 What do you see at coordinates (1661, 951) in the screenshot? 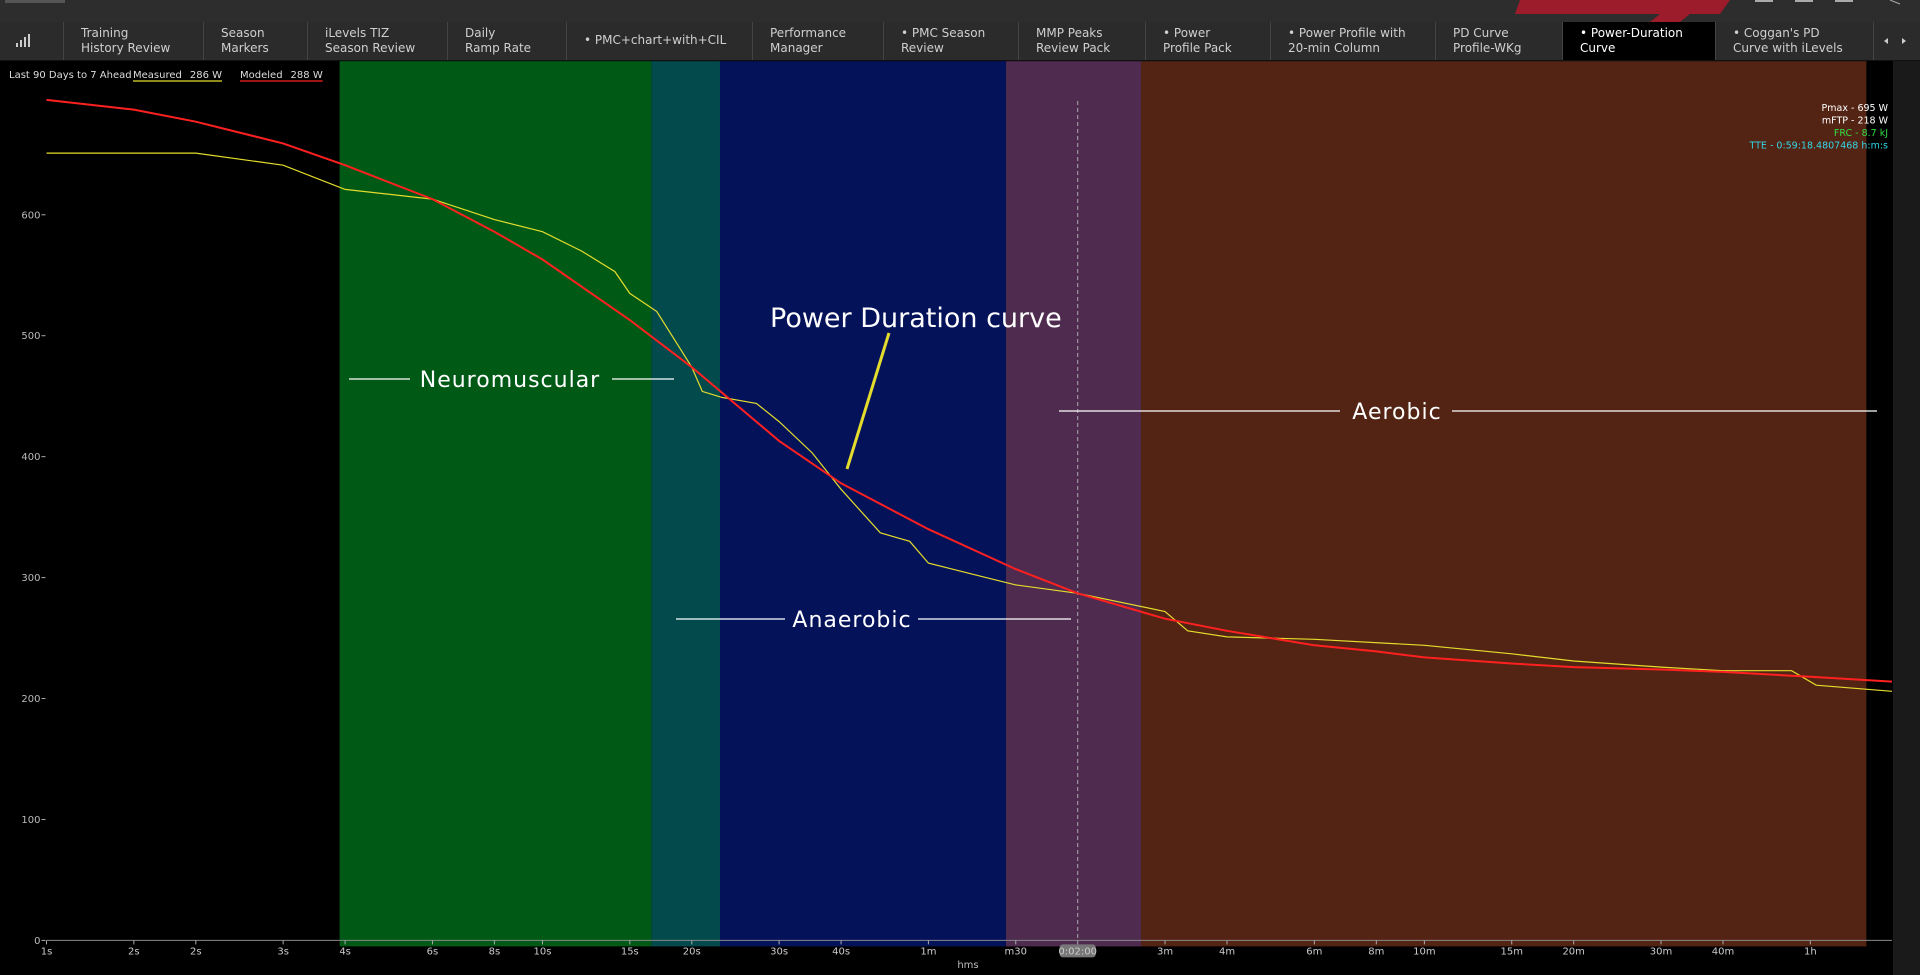
I see `x-tick-label: 30m` at bounding box center [1661, 951].